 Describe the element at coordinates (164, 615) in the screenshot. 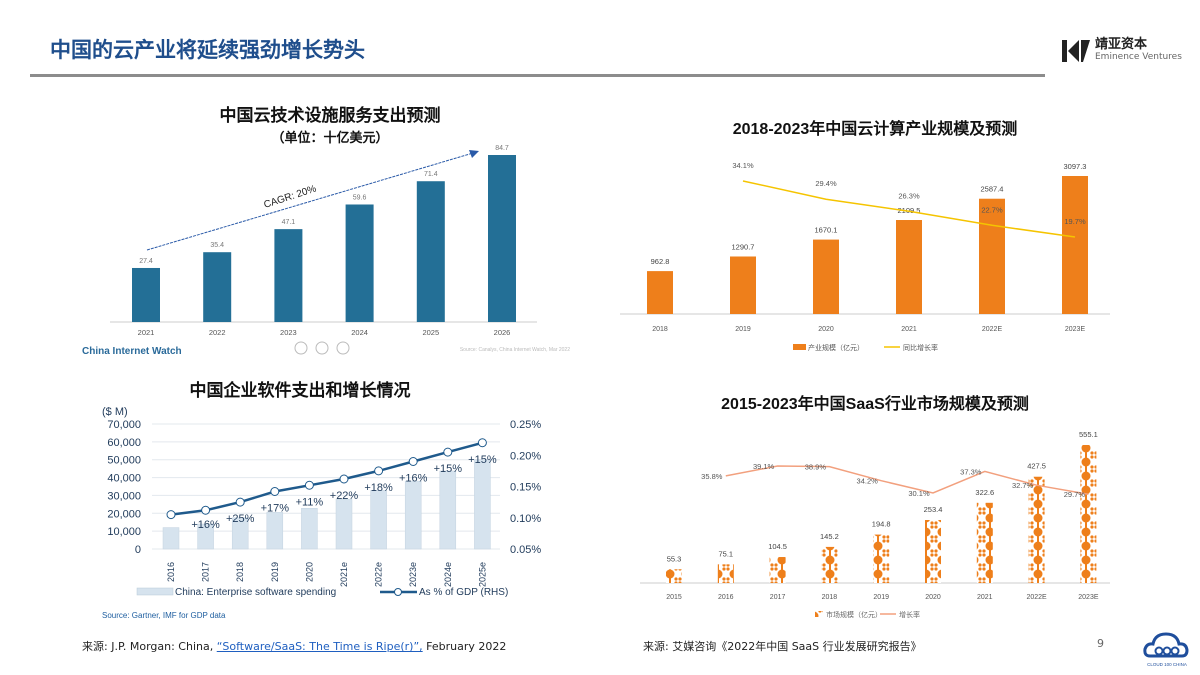

I see `chart-source: Source: Gartner, IMF for GDP data` at that location.